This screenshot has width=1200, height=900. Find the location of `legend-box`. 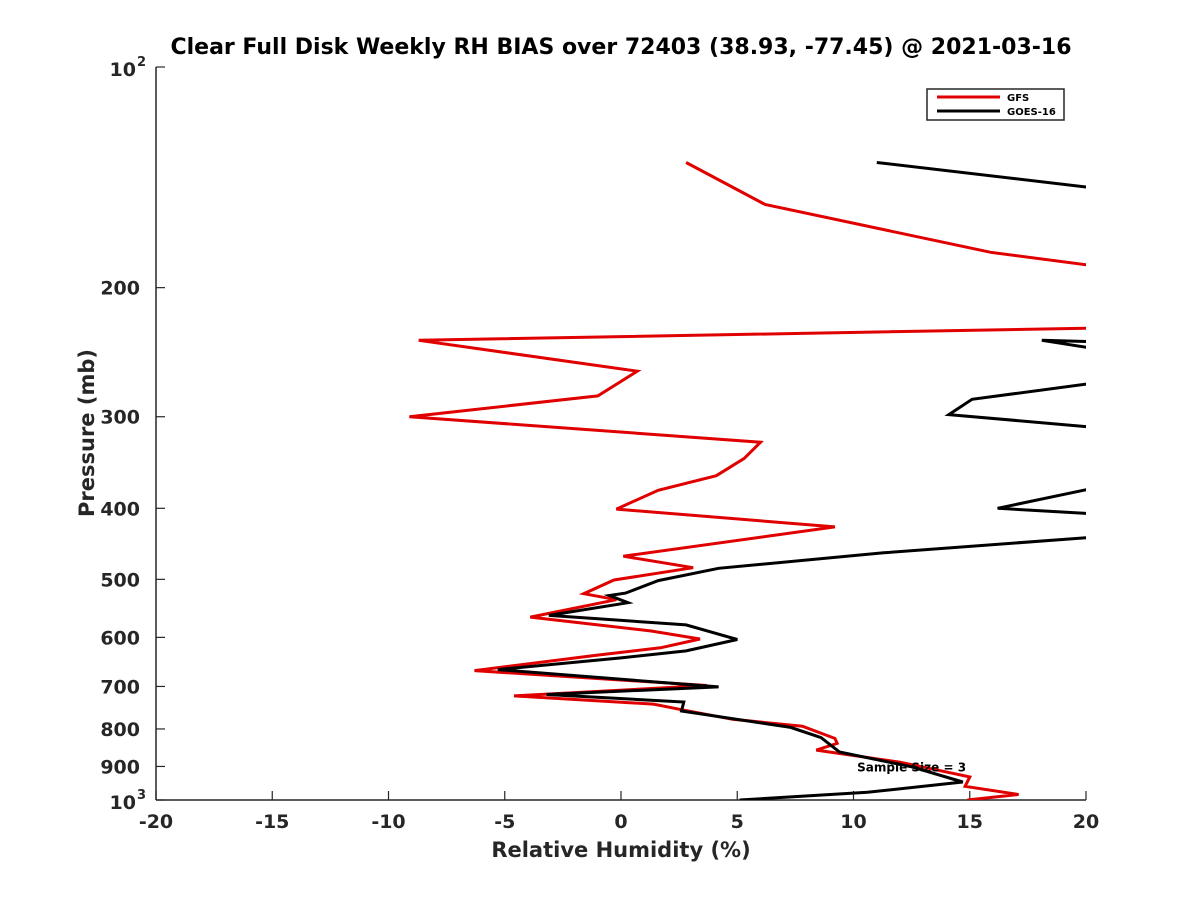

legend-box is located at coordinates (995, 104).